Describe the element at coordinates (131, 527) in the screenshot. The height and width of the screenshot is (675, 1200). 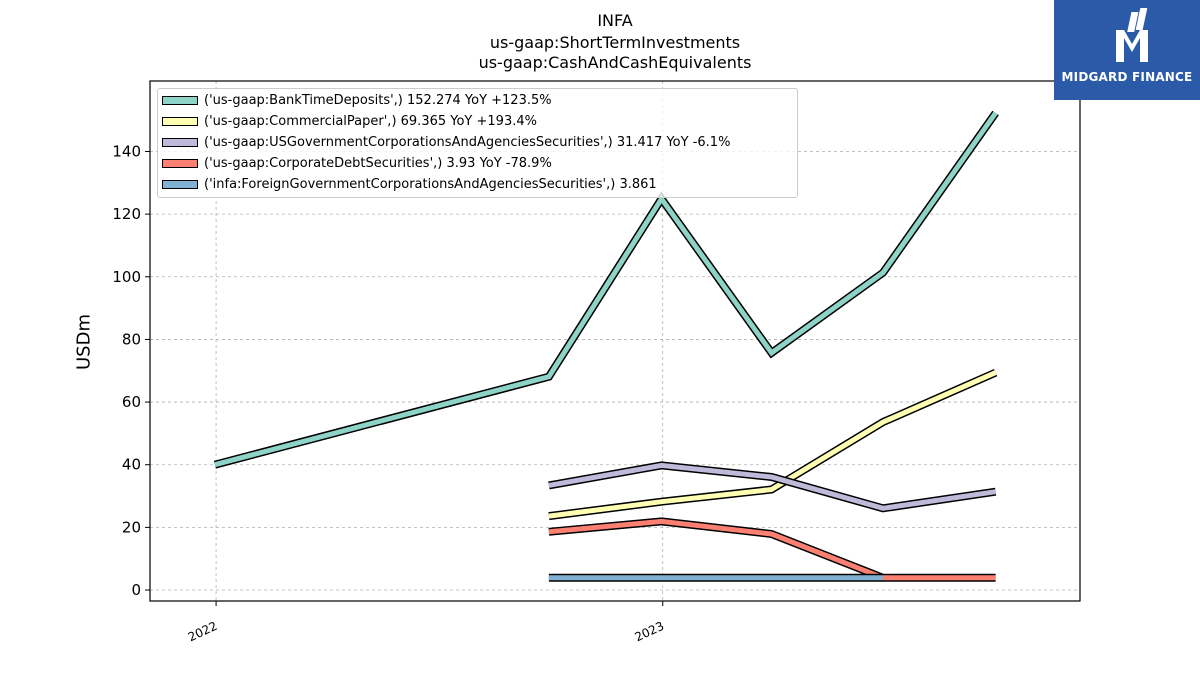
I see `y-tick-label: 20` at that location.